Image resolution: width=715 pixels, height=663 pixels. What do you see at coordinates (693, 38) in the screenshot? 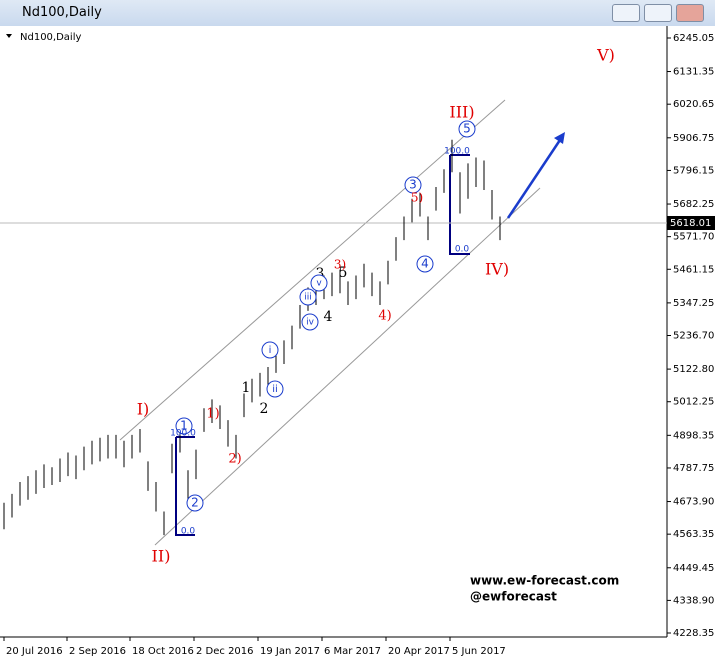
I see `y-tick-label: 6245.05` at bounding box center [693, 38].